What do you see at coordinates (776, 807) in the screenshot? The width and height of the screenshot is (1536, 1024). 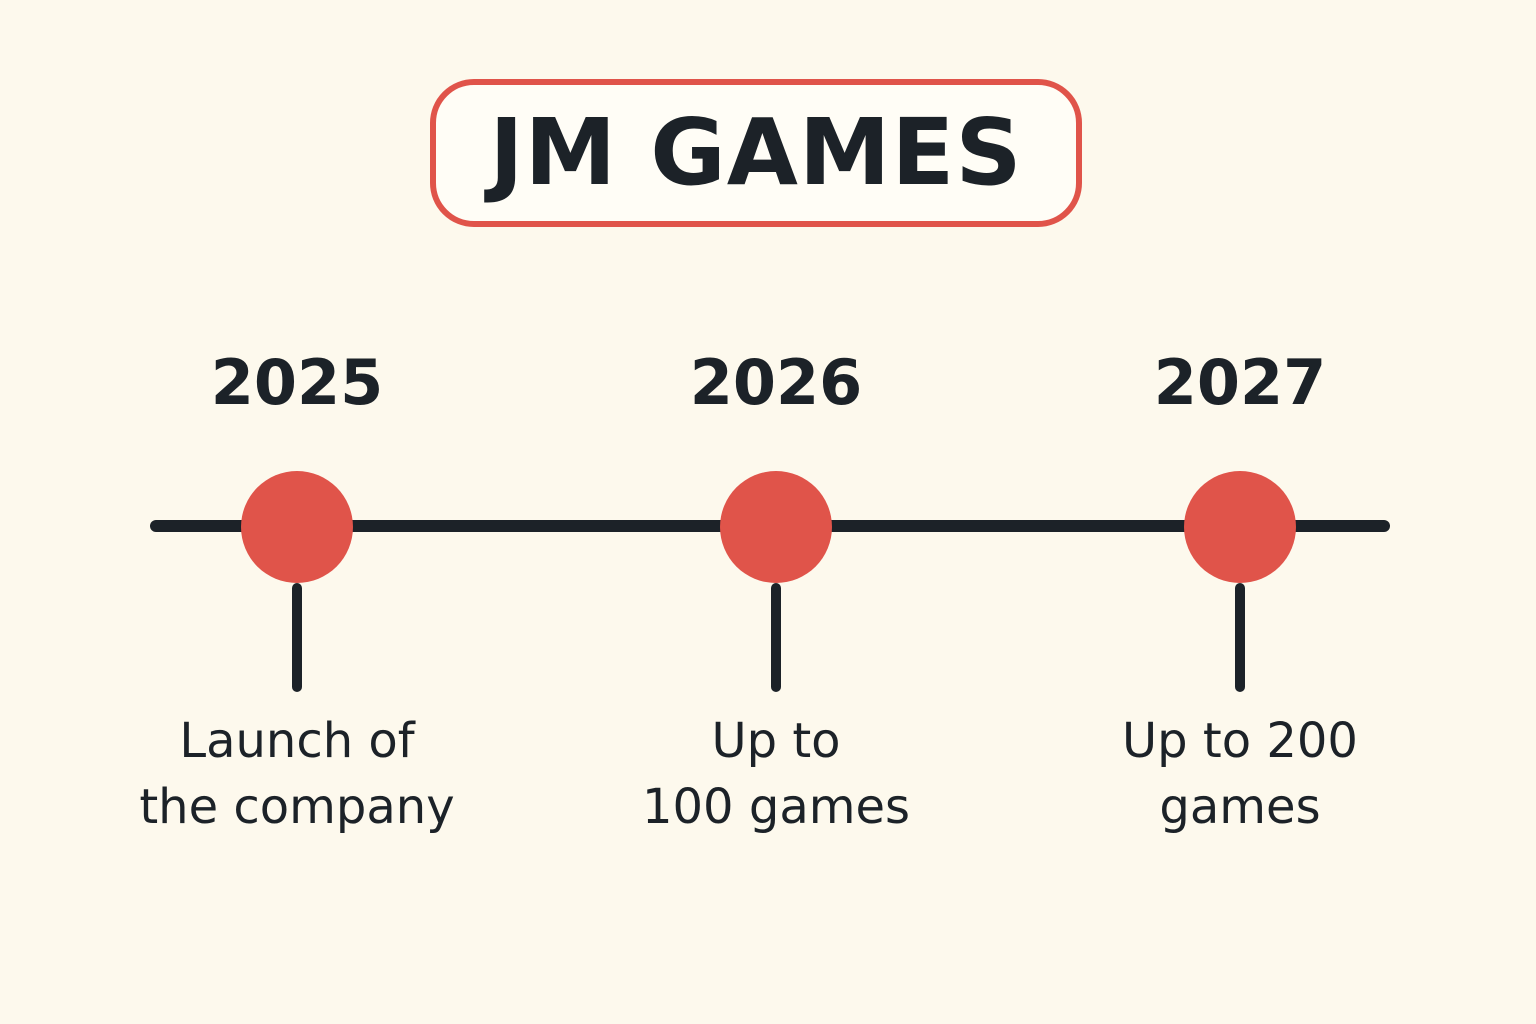 I see `milestone-description-line: 100 games` at bounding box center [776, 807].